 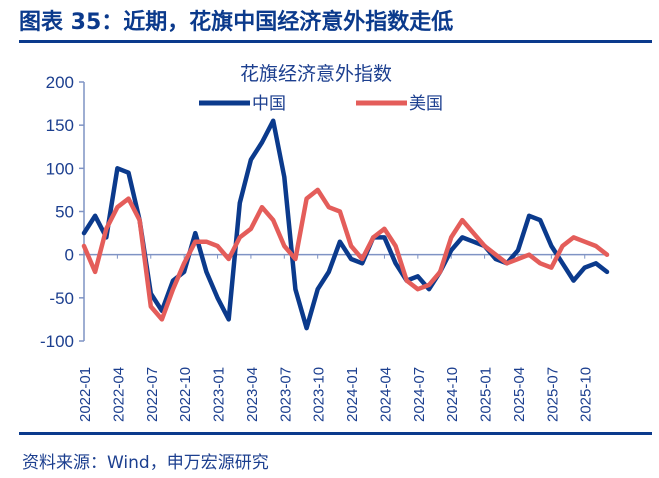 What do you see at coordinates (60, 82) in the screenshot?
I see `y-tick-label: 200` at bounding box center [60, 82].